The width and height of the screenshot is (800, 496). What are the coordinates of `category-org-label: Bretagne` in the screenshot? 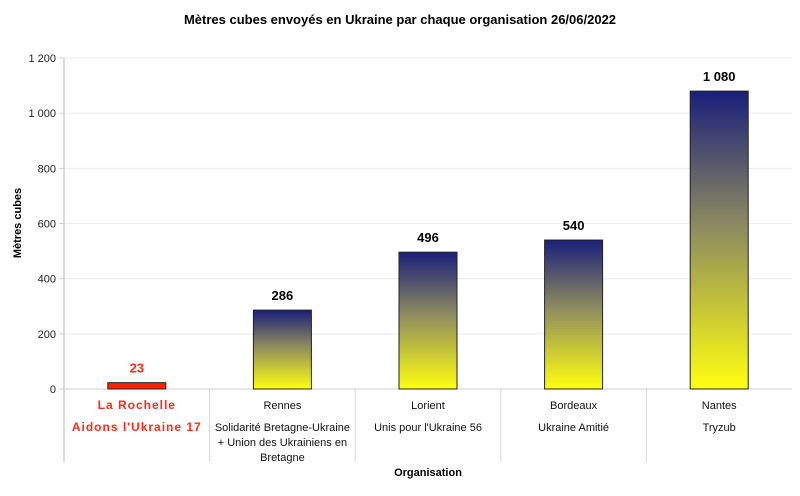 It's located at (282, 458).